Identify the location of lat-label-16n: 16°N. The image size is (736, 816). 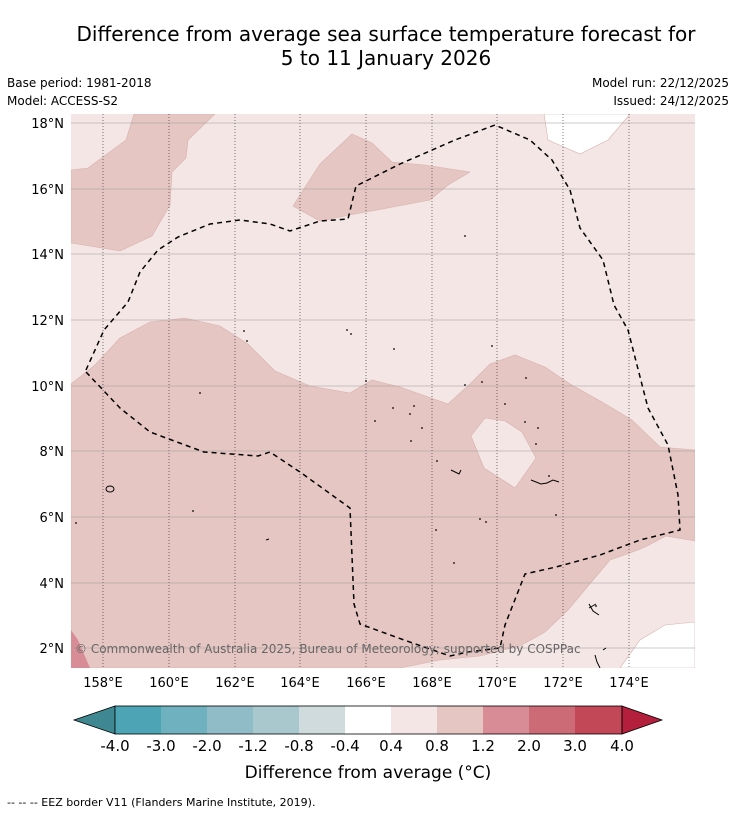
(47, 190).